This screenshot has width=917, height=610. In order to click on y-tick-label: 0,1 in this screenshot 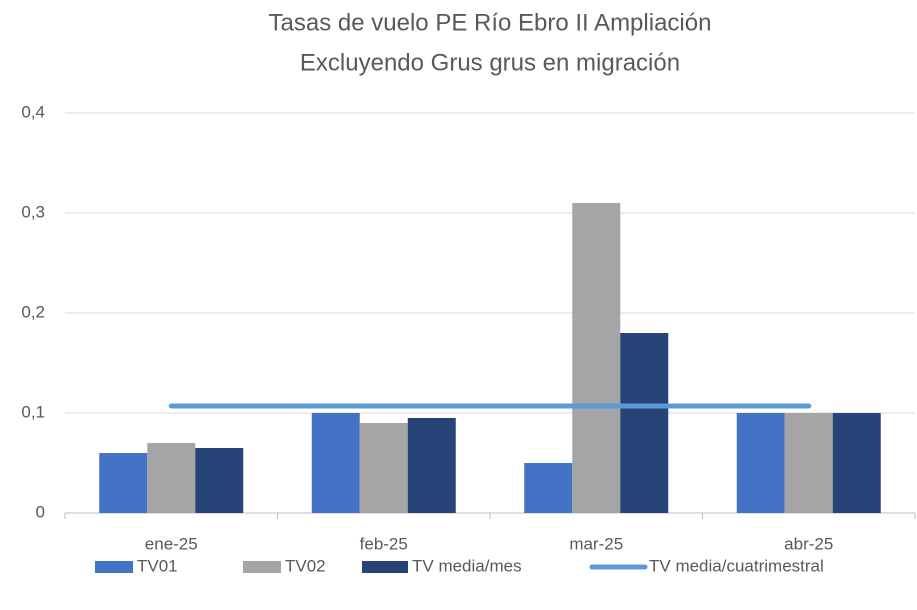, I will do `click(33, 411)`.